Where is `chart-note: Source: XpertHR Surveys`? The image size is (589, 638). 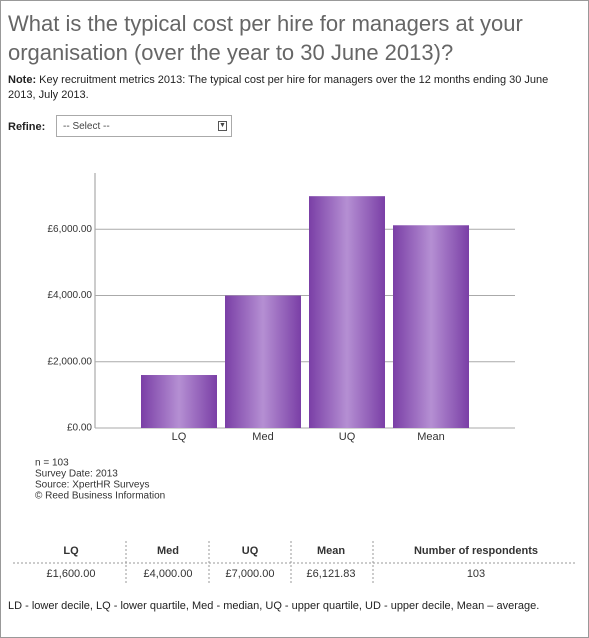
chart-note: Source: XpertHR Surveys is located at coordinates (92, 485).